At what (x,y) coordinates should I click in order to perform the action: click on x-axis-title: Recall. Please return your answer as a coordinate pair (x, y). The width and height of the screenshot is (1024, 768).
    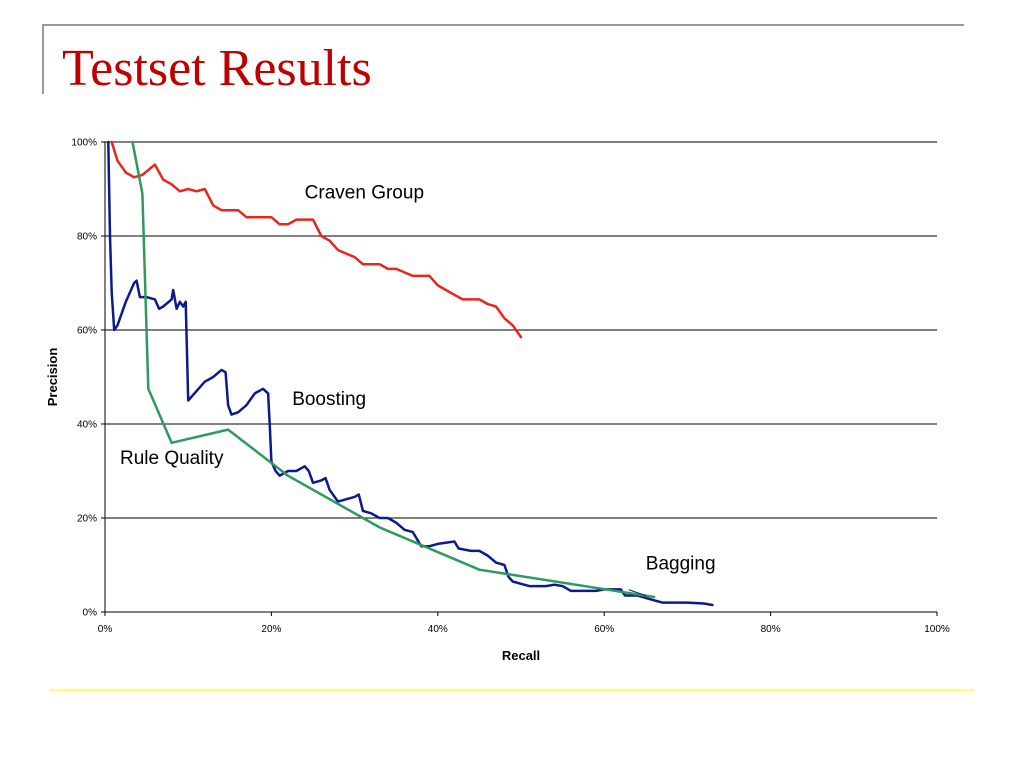
    Looking at the image, I should click on (521, 655).